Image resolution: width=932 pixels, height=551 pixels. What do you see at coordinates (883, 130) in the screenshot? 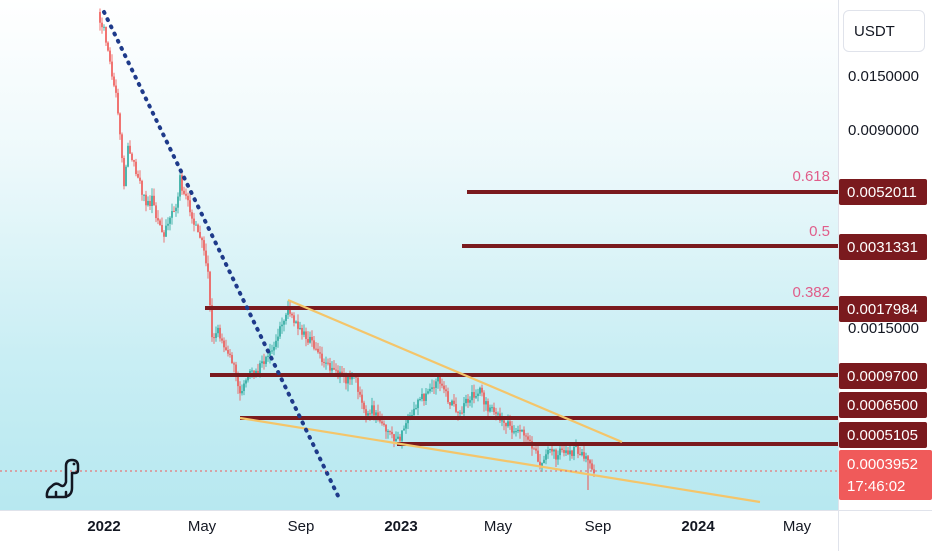
I see `price-axis-label: 0.0090000` at bounding box center [883, 130].